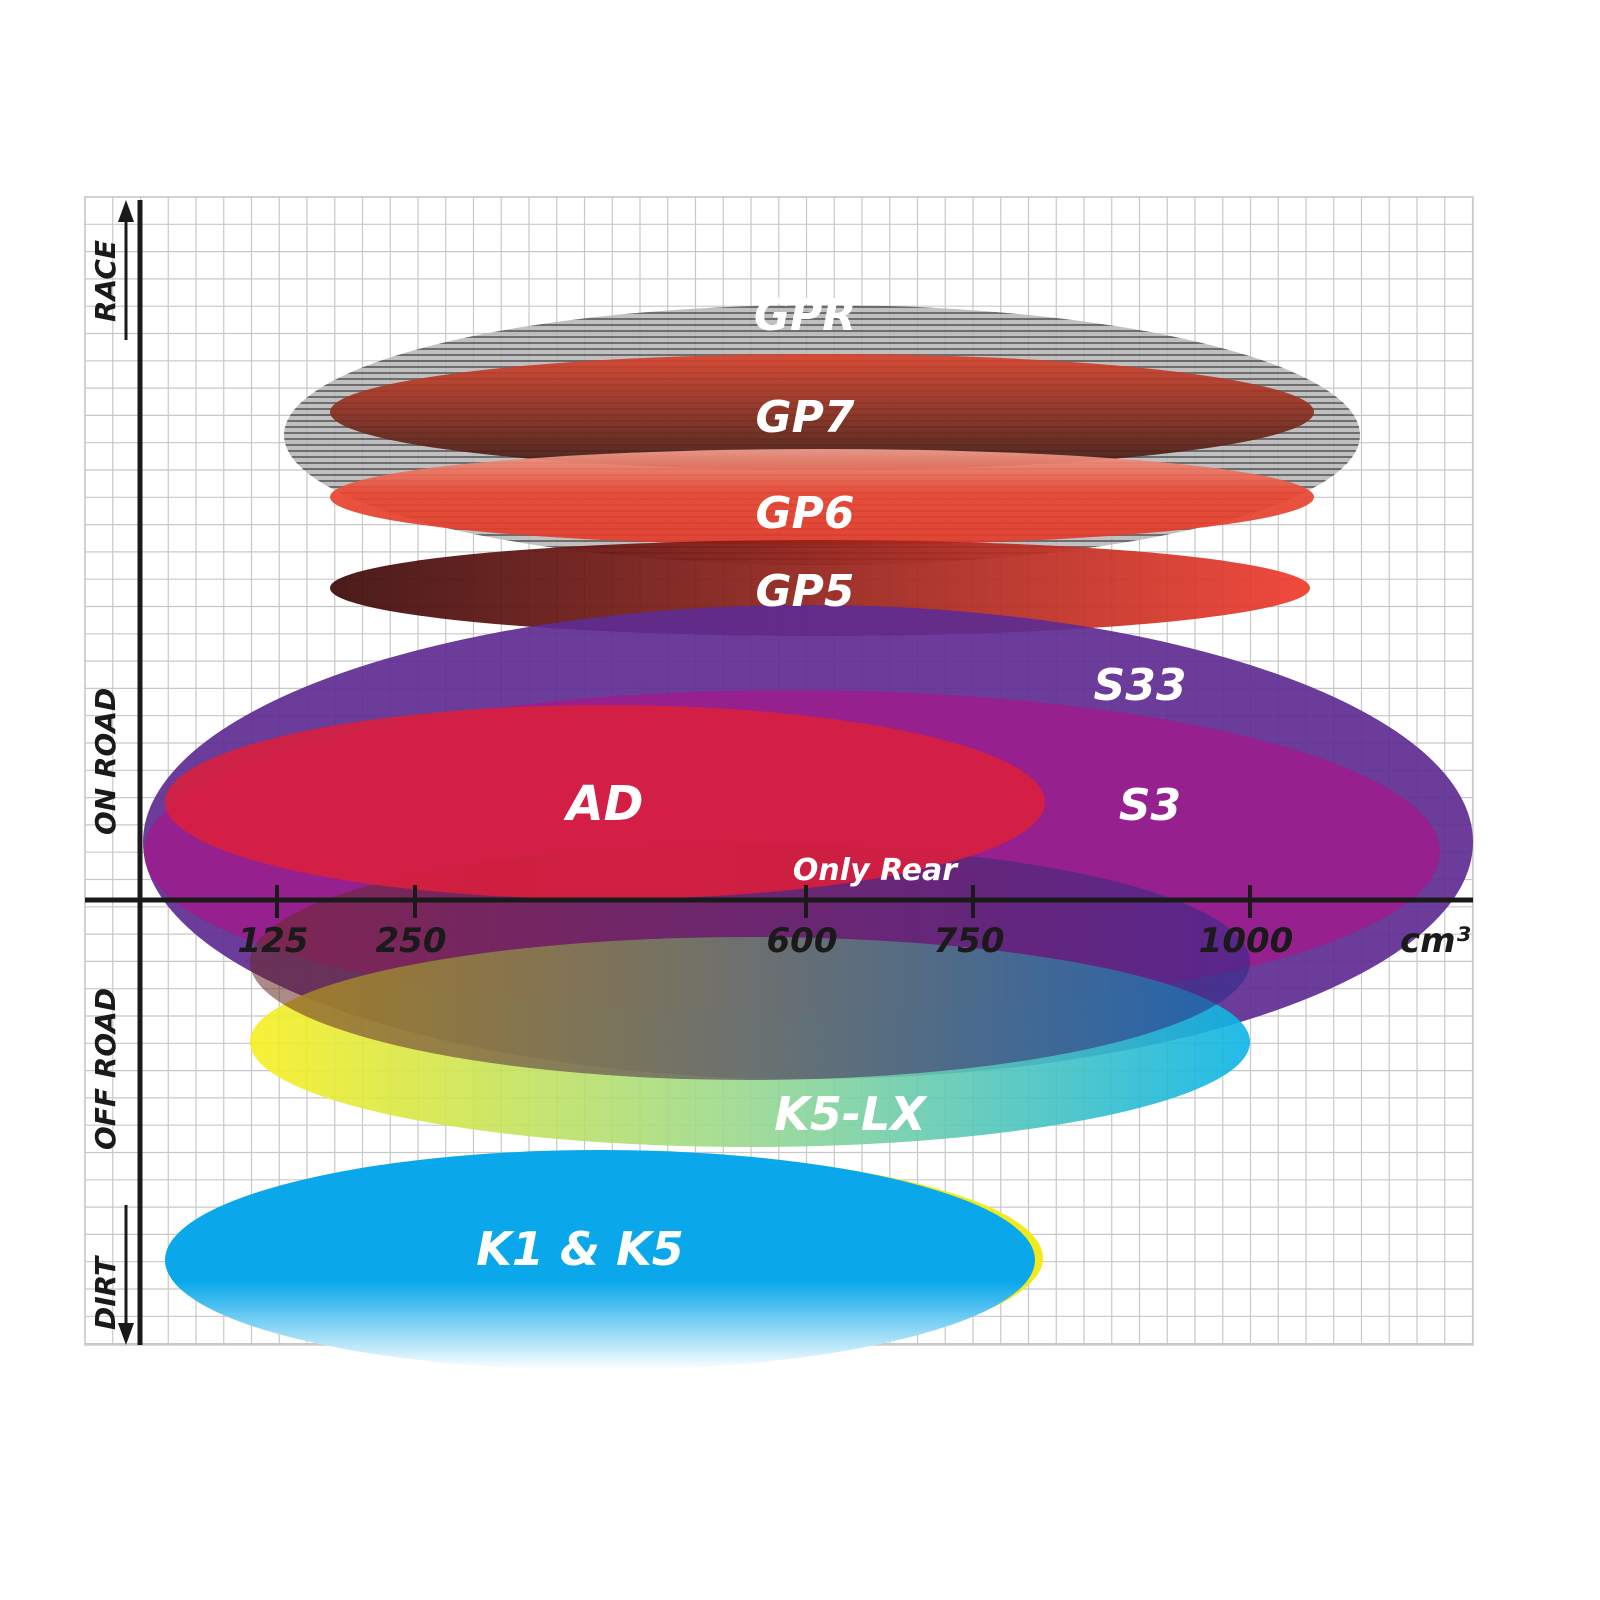 The height and width of the screenshot is (1600, 1600). Describe the element at coordinates (105, 1069) in the screenshot. I see `y-label-off-road: OFF ROAD` at that location.